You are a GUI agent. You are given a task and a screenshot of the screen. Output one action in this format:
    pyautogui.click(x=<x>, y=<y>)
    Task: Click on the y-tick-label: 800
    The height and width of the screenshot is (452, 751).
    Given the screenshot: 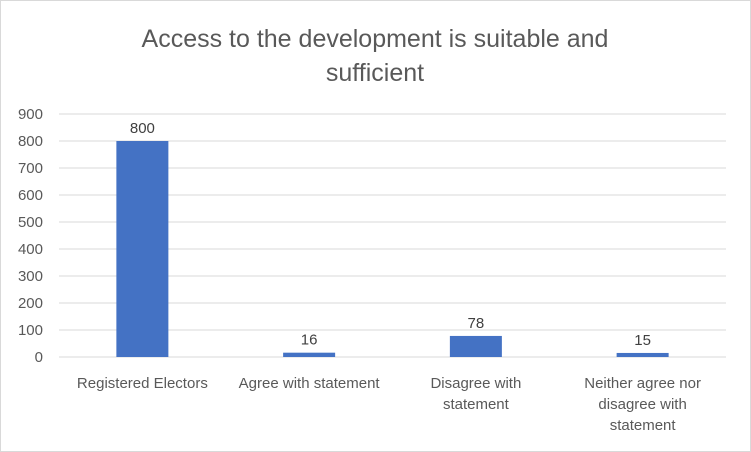 What is the action you would take?
    pyautogui.click(x=30, y=141)
    